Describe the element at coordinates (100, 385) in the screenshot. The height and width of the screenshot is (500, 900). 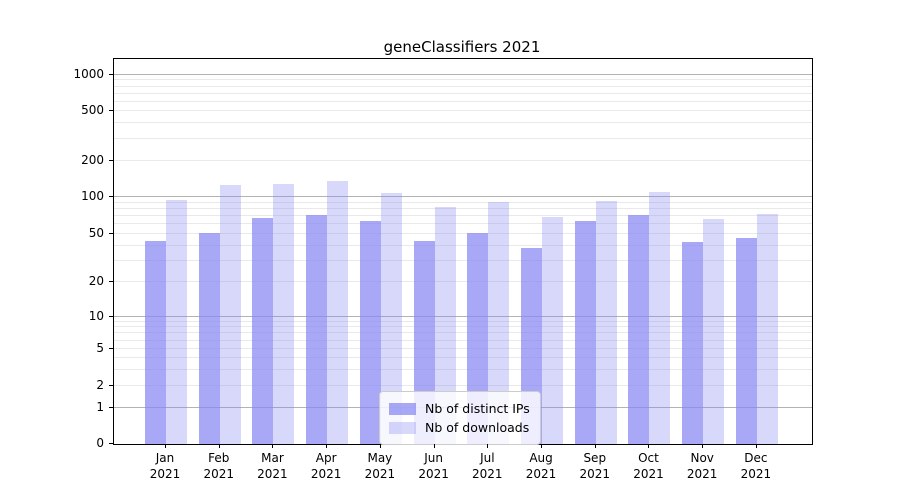
I see `y-tick-label-2: 2` at that location.